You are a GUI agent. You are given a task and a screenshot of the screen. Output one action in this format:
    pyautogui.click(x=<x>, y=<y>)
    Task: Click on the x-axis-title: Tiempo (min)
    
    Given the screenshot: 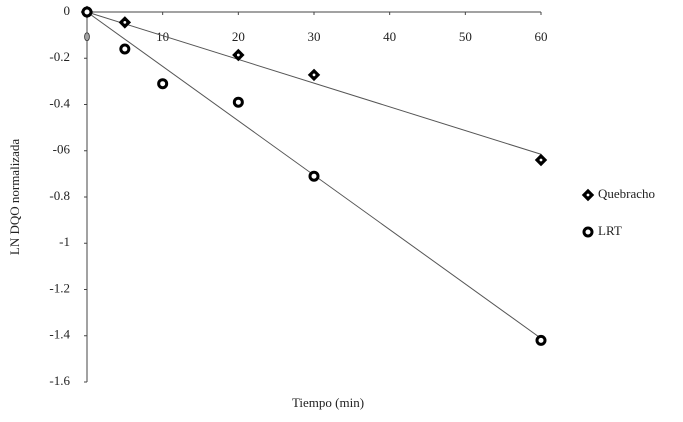 What is the action you would take?
    pyautogui.click(x=328, y=402)
    